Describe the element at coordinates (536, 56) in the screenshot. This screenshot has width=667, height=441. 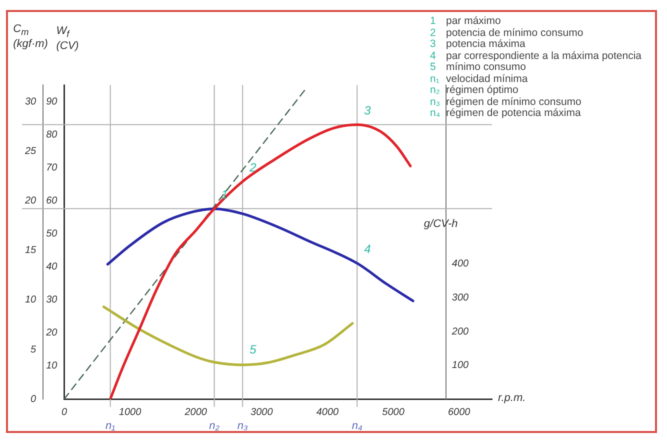
I see `text: 4 par correspondiente a la máxima potencia` at that location.